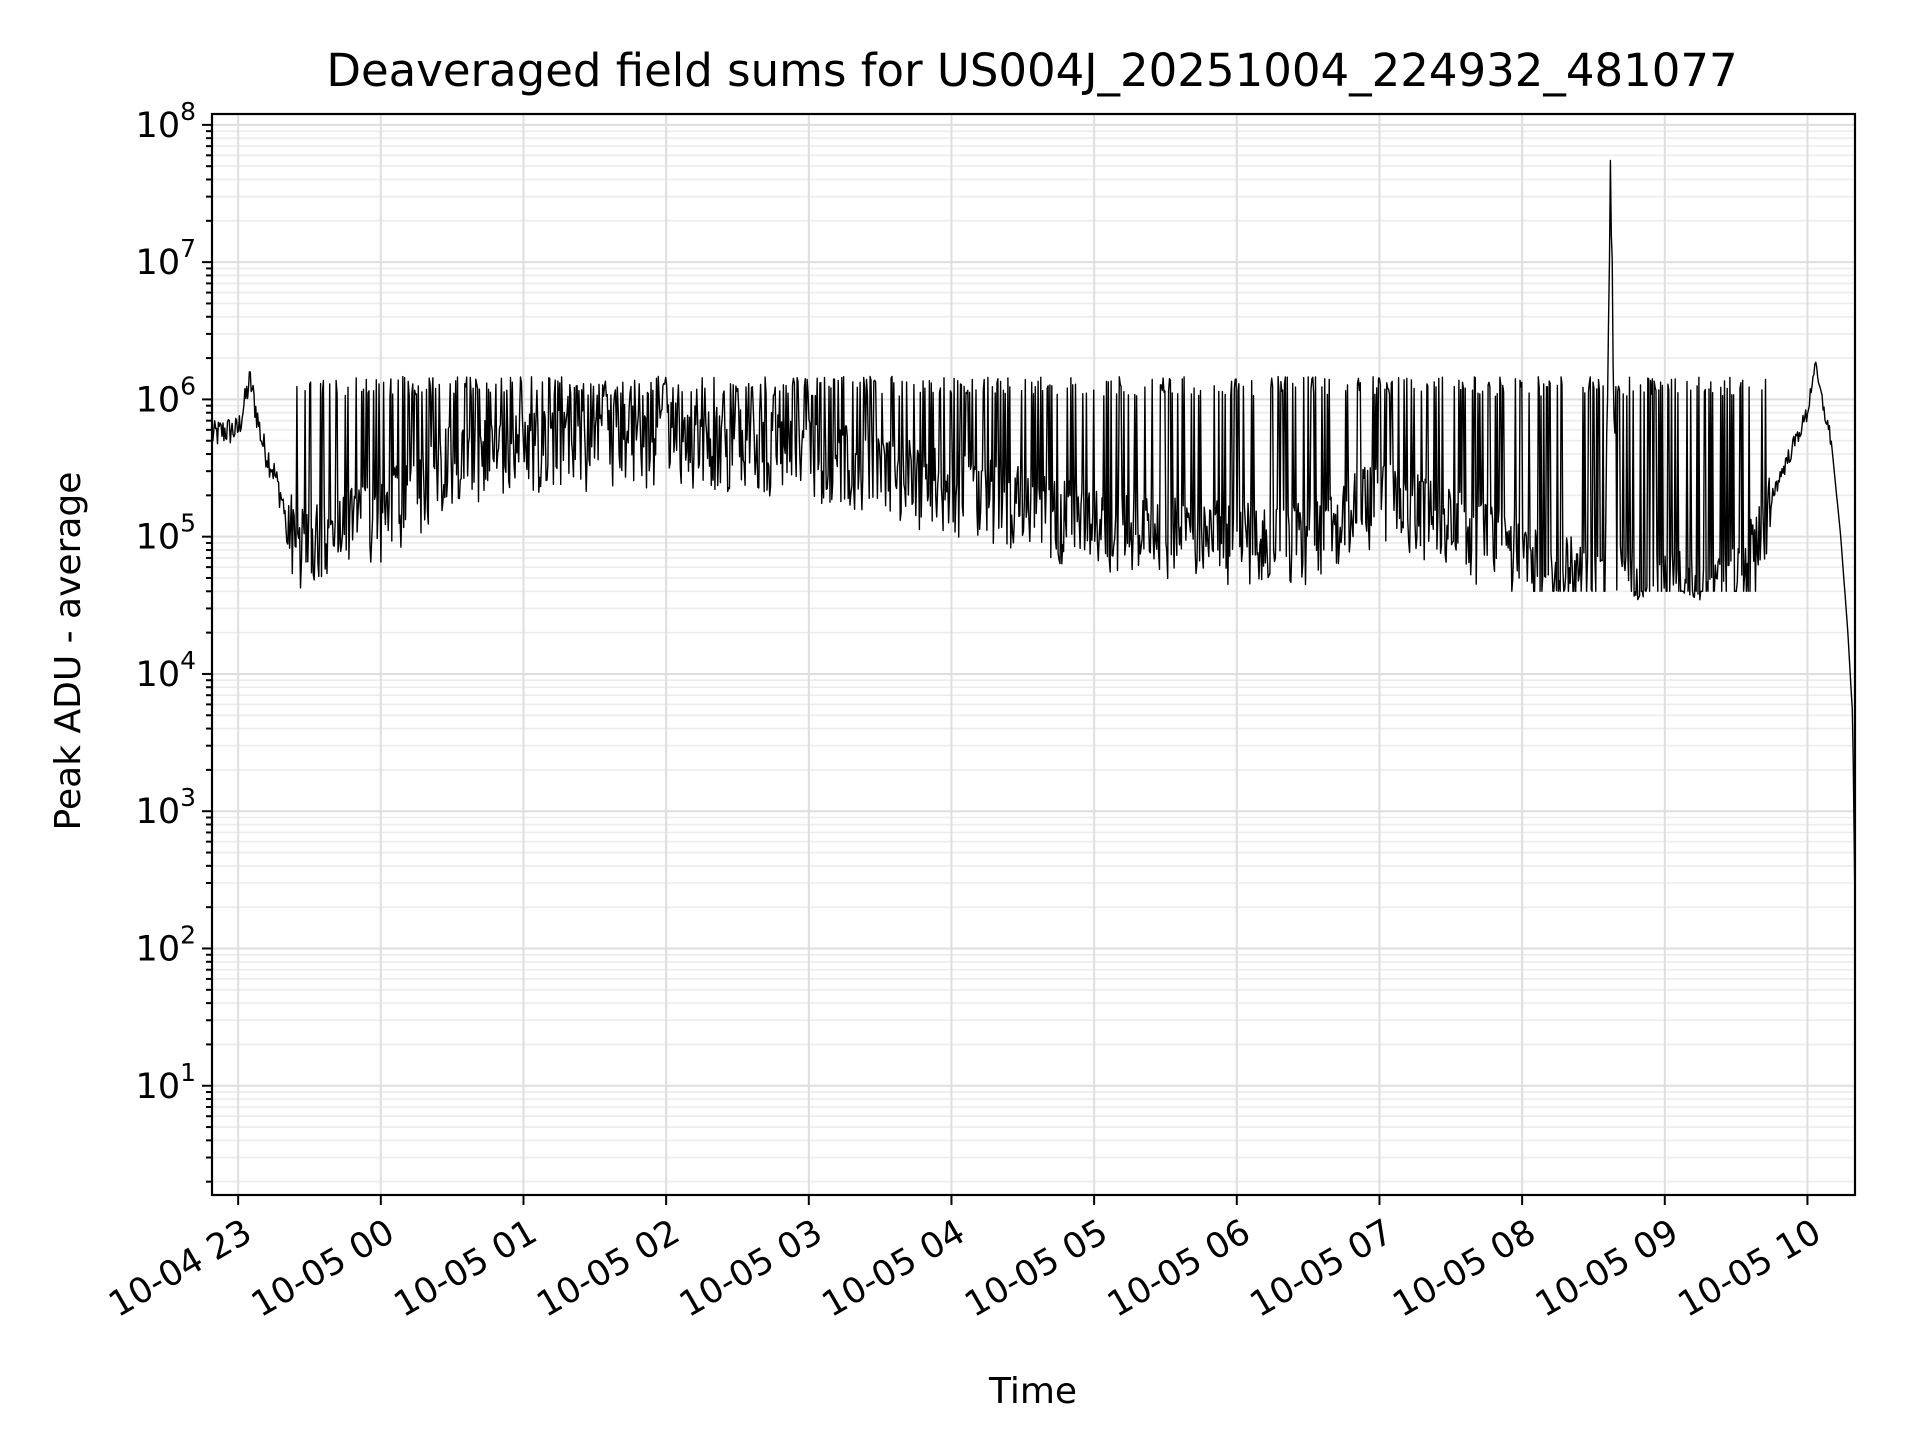 This screenshot has height=1440, width=1920. What do you see at coordinates (166, 807) in the screenshot?
I see `y-tick-label: 10³` at bounding box center [166, 807].